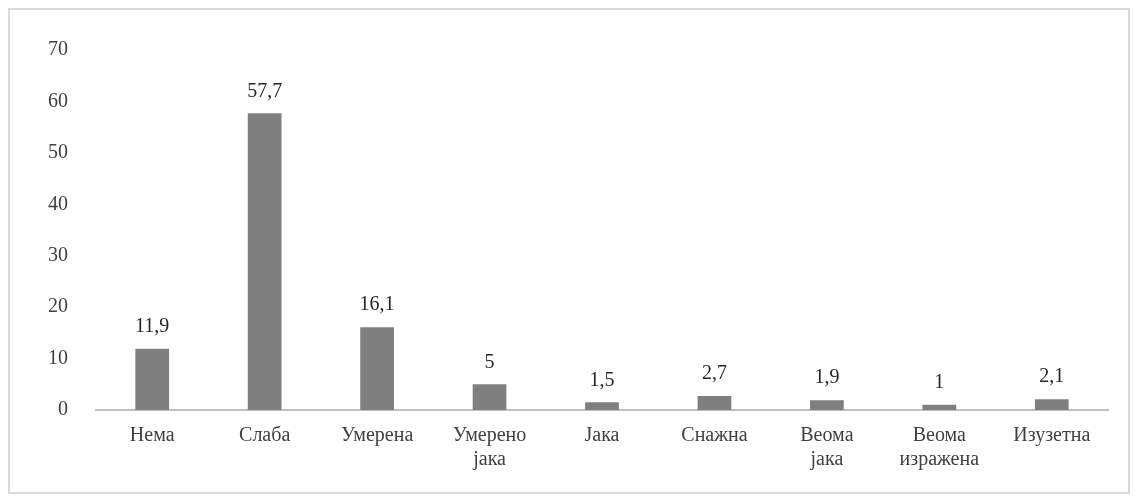  I want to click on x-tick-label: Умерена, so click(377, 435).